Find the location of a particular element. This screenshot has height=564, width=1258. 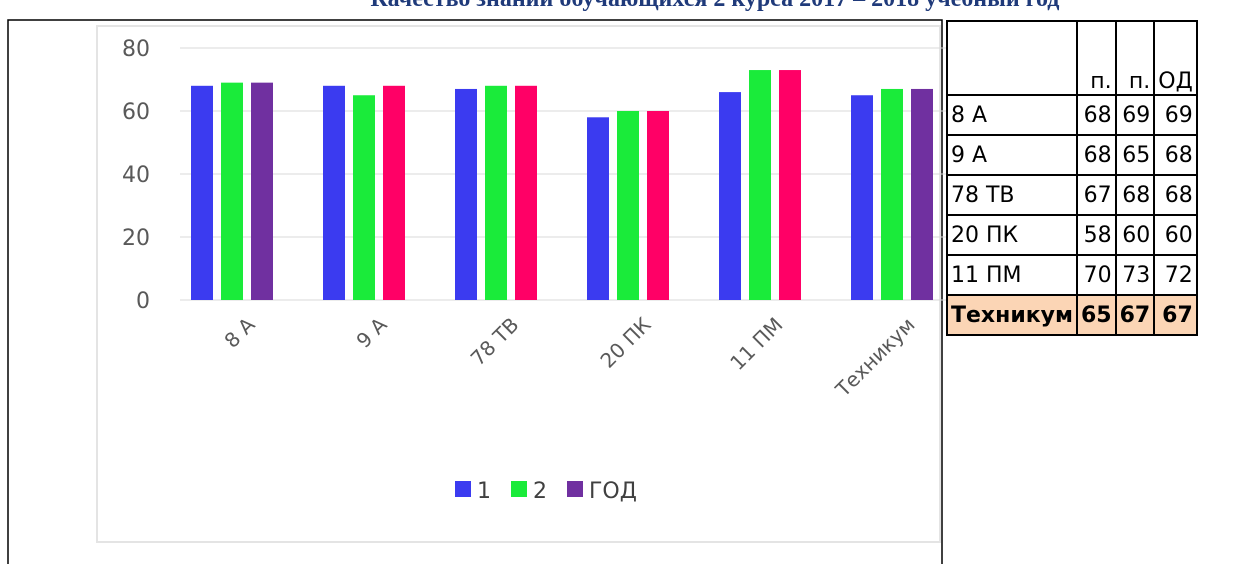

table-row: 78 ТВ 67 68 68 is located at coordinates (1072, 195).